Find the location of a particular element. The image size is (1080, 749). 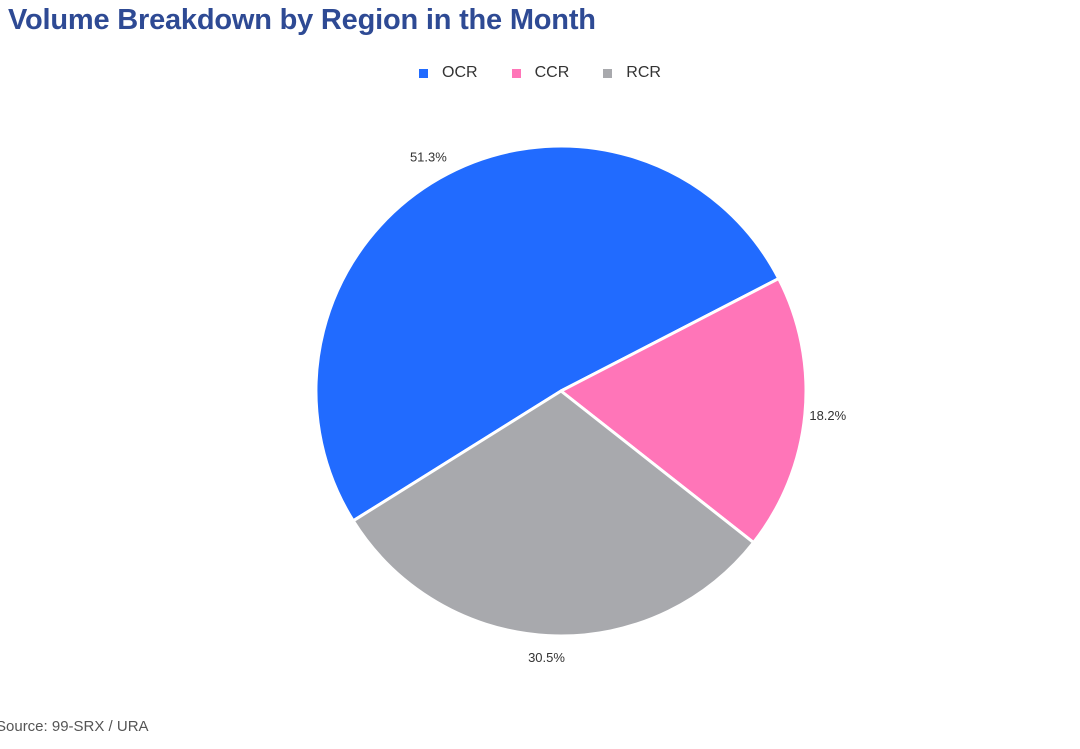

chart-legend: OCR CCR RCR is located at coordinates (540, 73).